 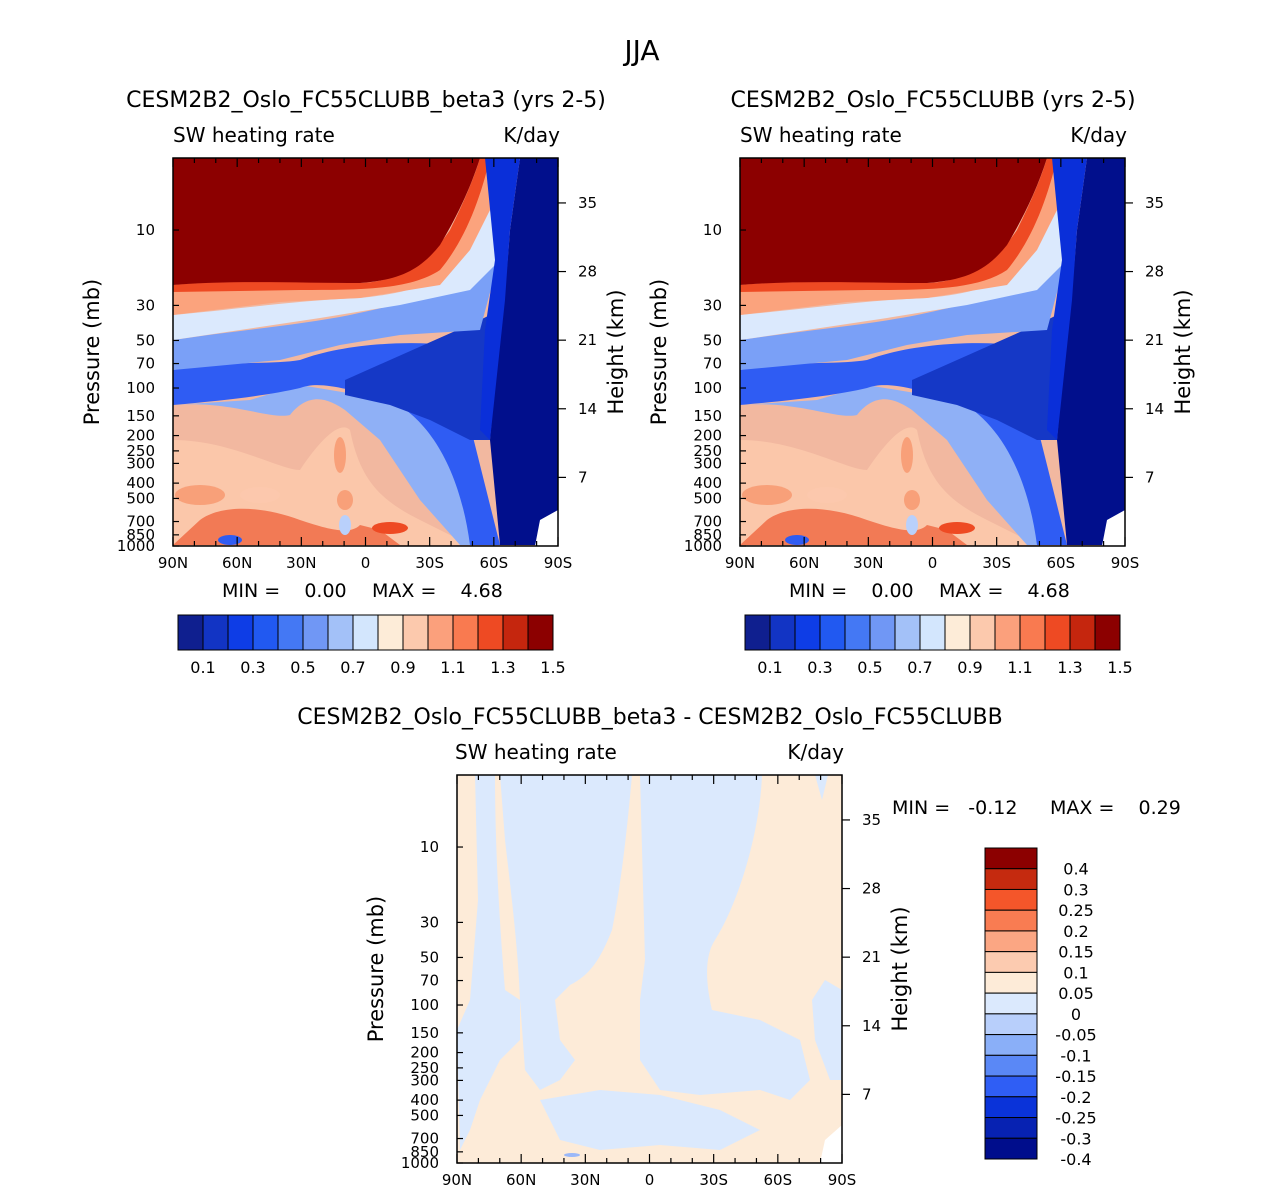 I want to click on y-tick-label: 150, so click(x=140, y=416).